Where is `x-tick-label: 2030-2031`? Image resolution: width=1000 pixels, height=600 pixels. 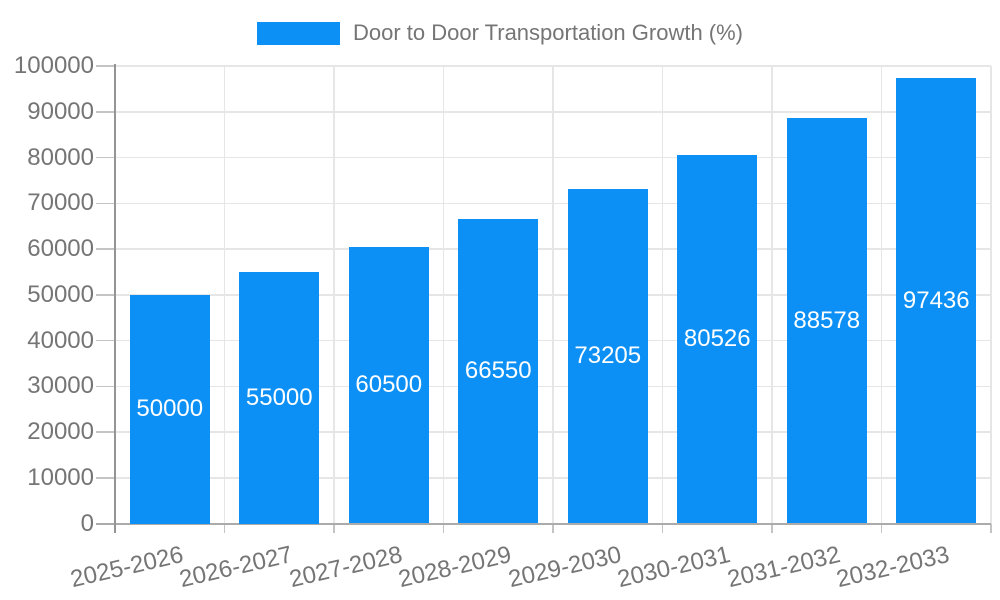 x-tick-label: 2030-2031 is located at coordinates (674, 567).